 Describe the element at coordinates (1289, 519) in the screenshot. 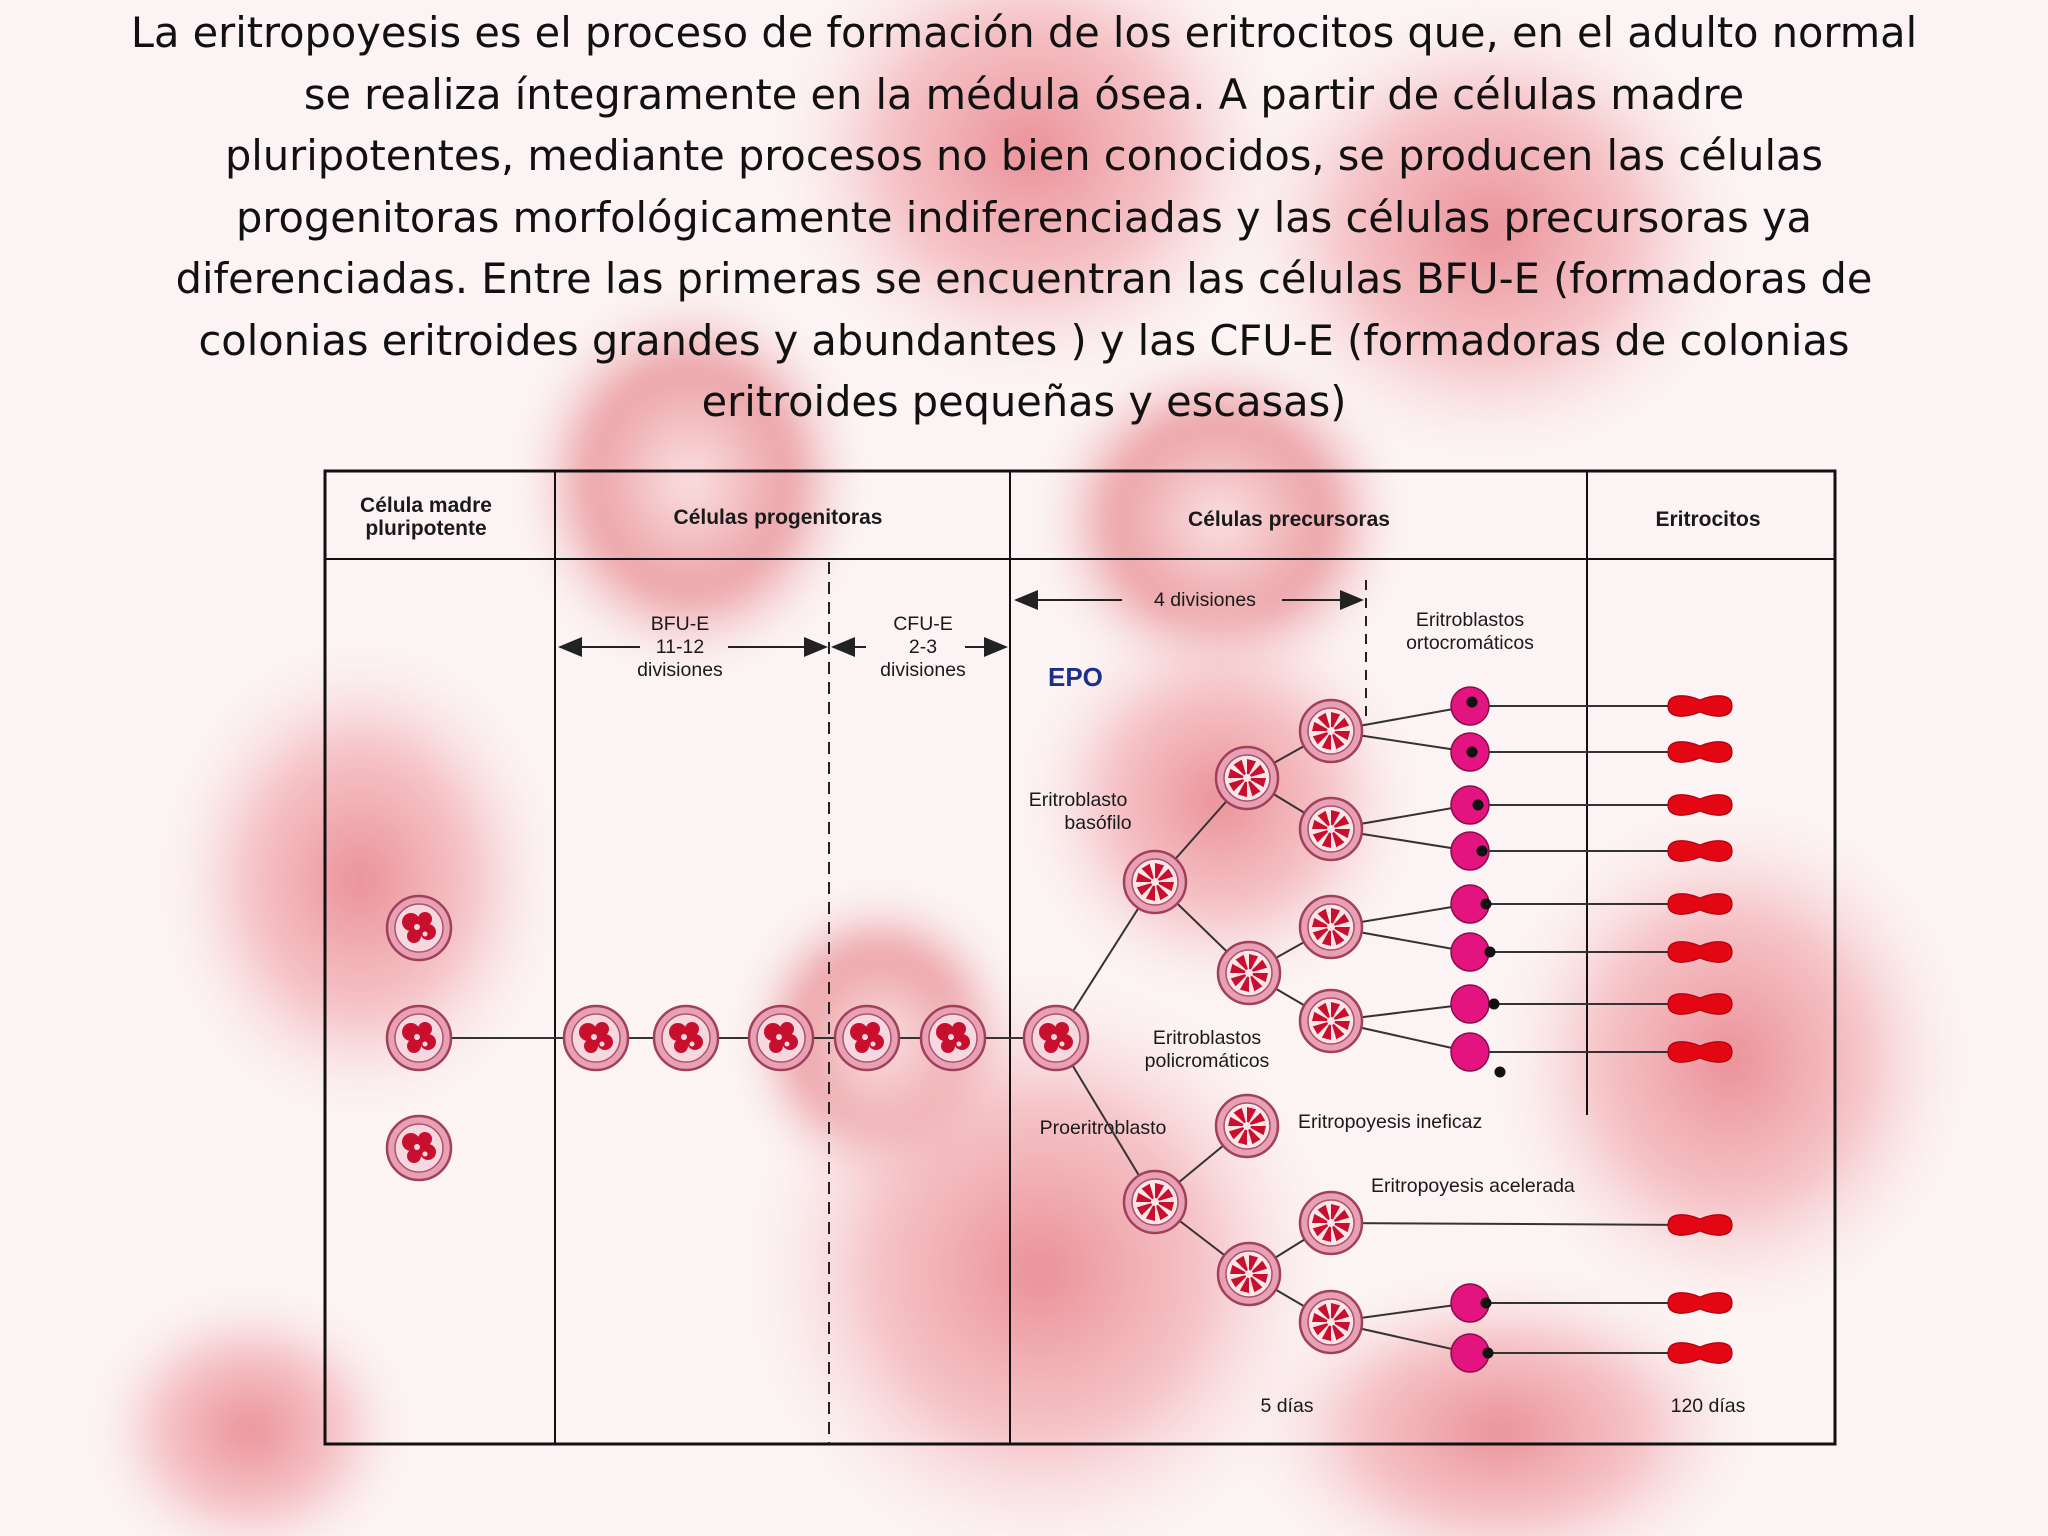

I see `header-precursors: Células precursoras` at that location.